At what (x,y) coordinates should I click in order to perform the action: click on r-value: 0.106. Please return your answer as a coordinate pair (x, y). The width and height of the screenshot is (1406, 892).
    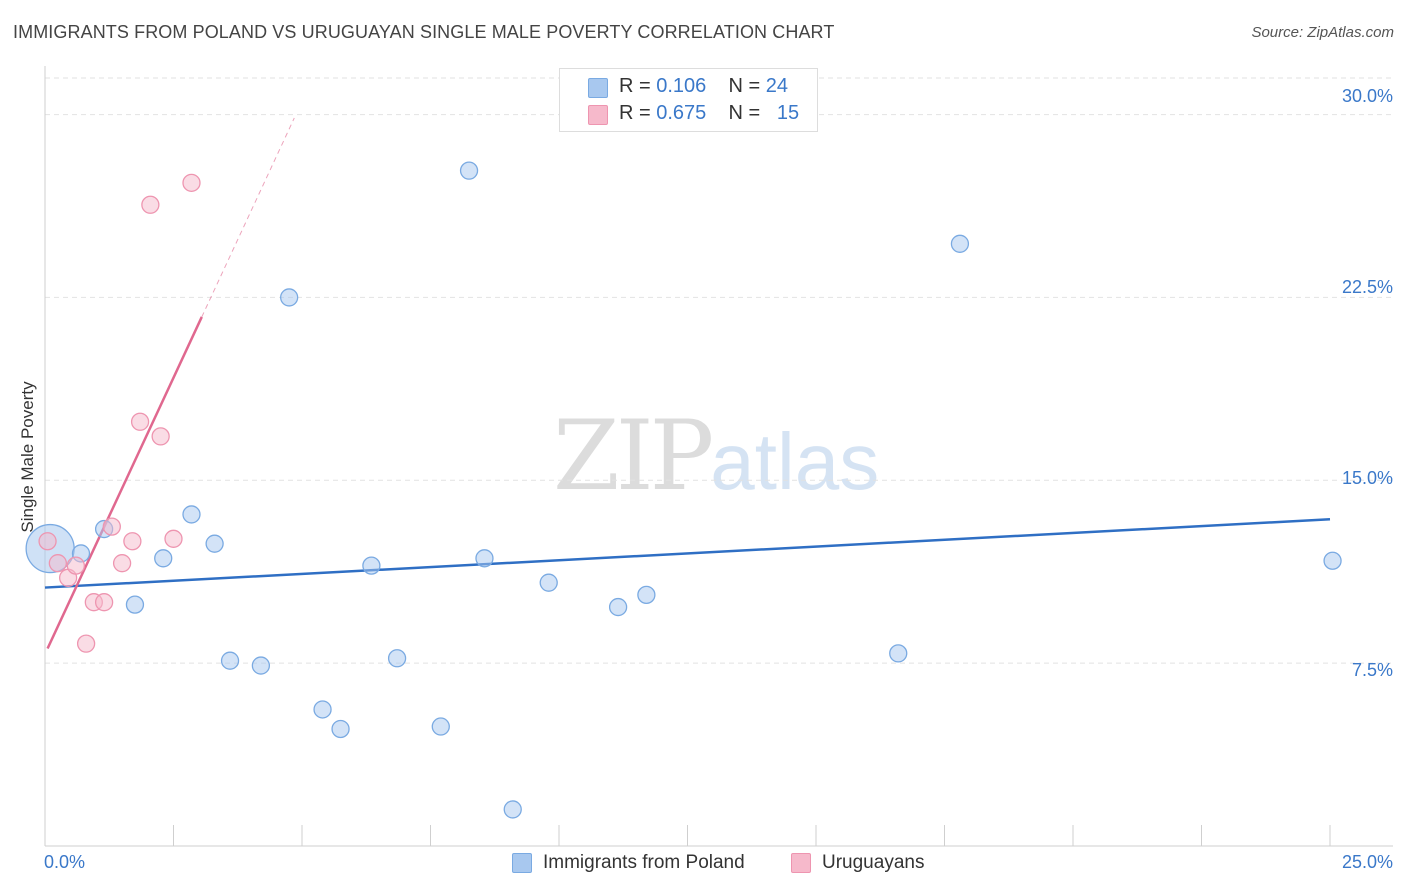
    Looking at the image, I should click on (681, 86).